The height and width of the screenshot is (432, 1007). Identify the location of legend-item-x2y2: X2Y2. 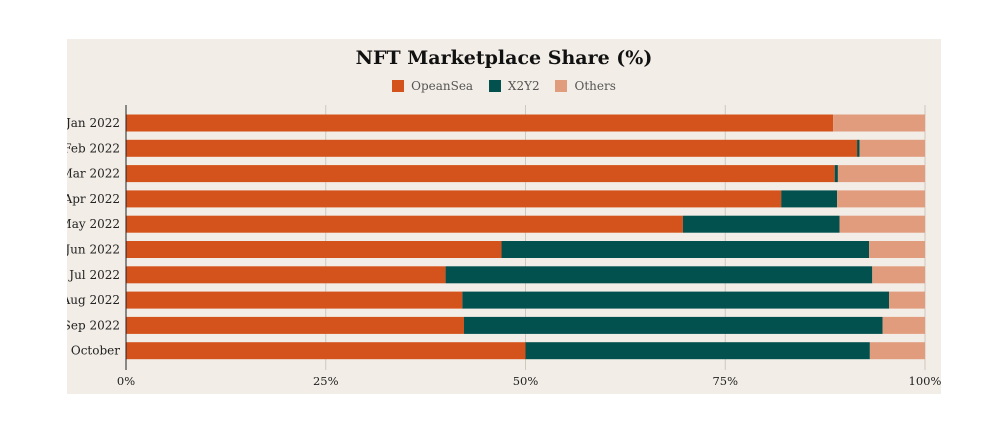
(514, 86).